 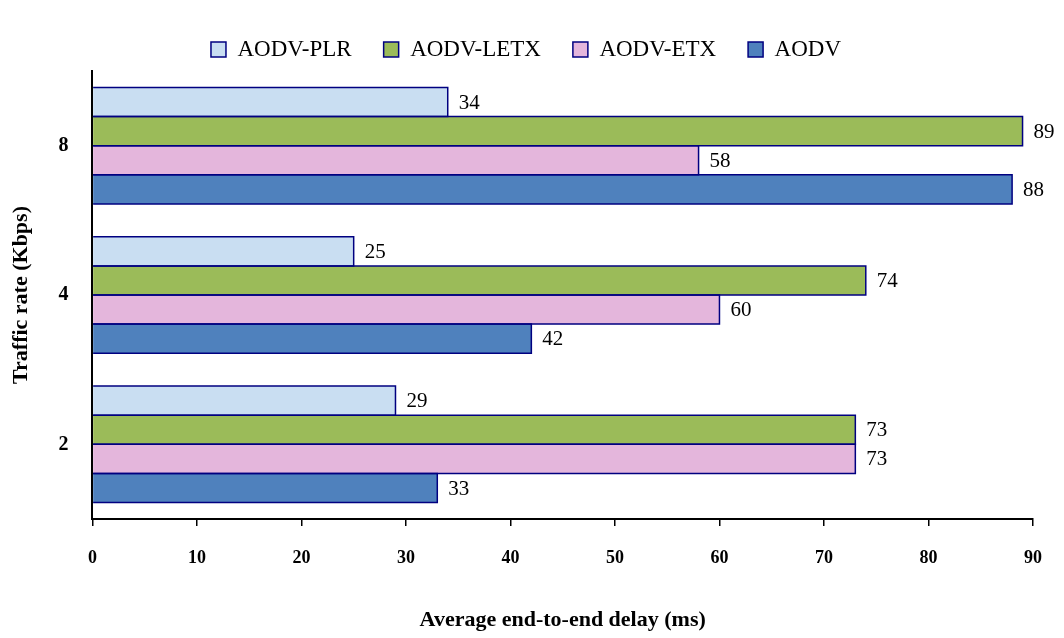 What do you see at coordinates (63, 143) in the screenshot?
I see `y-tick-label: 8` at bounding box center [63, 143].